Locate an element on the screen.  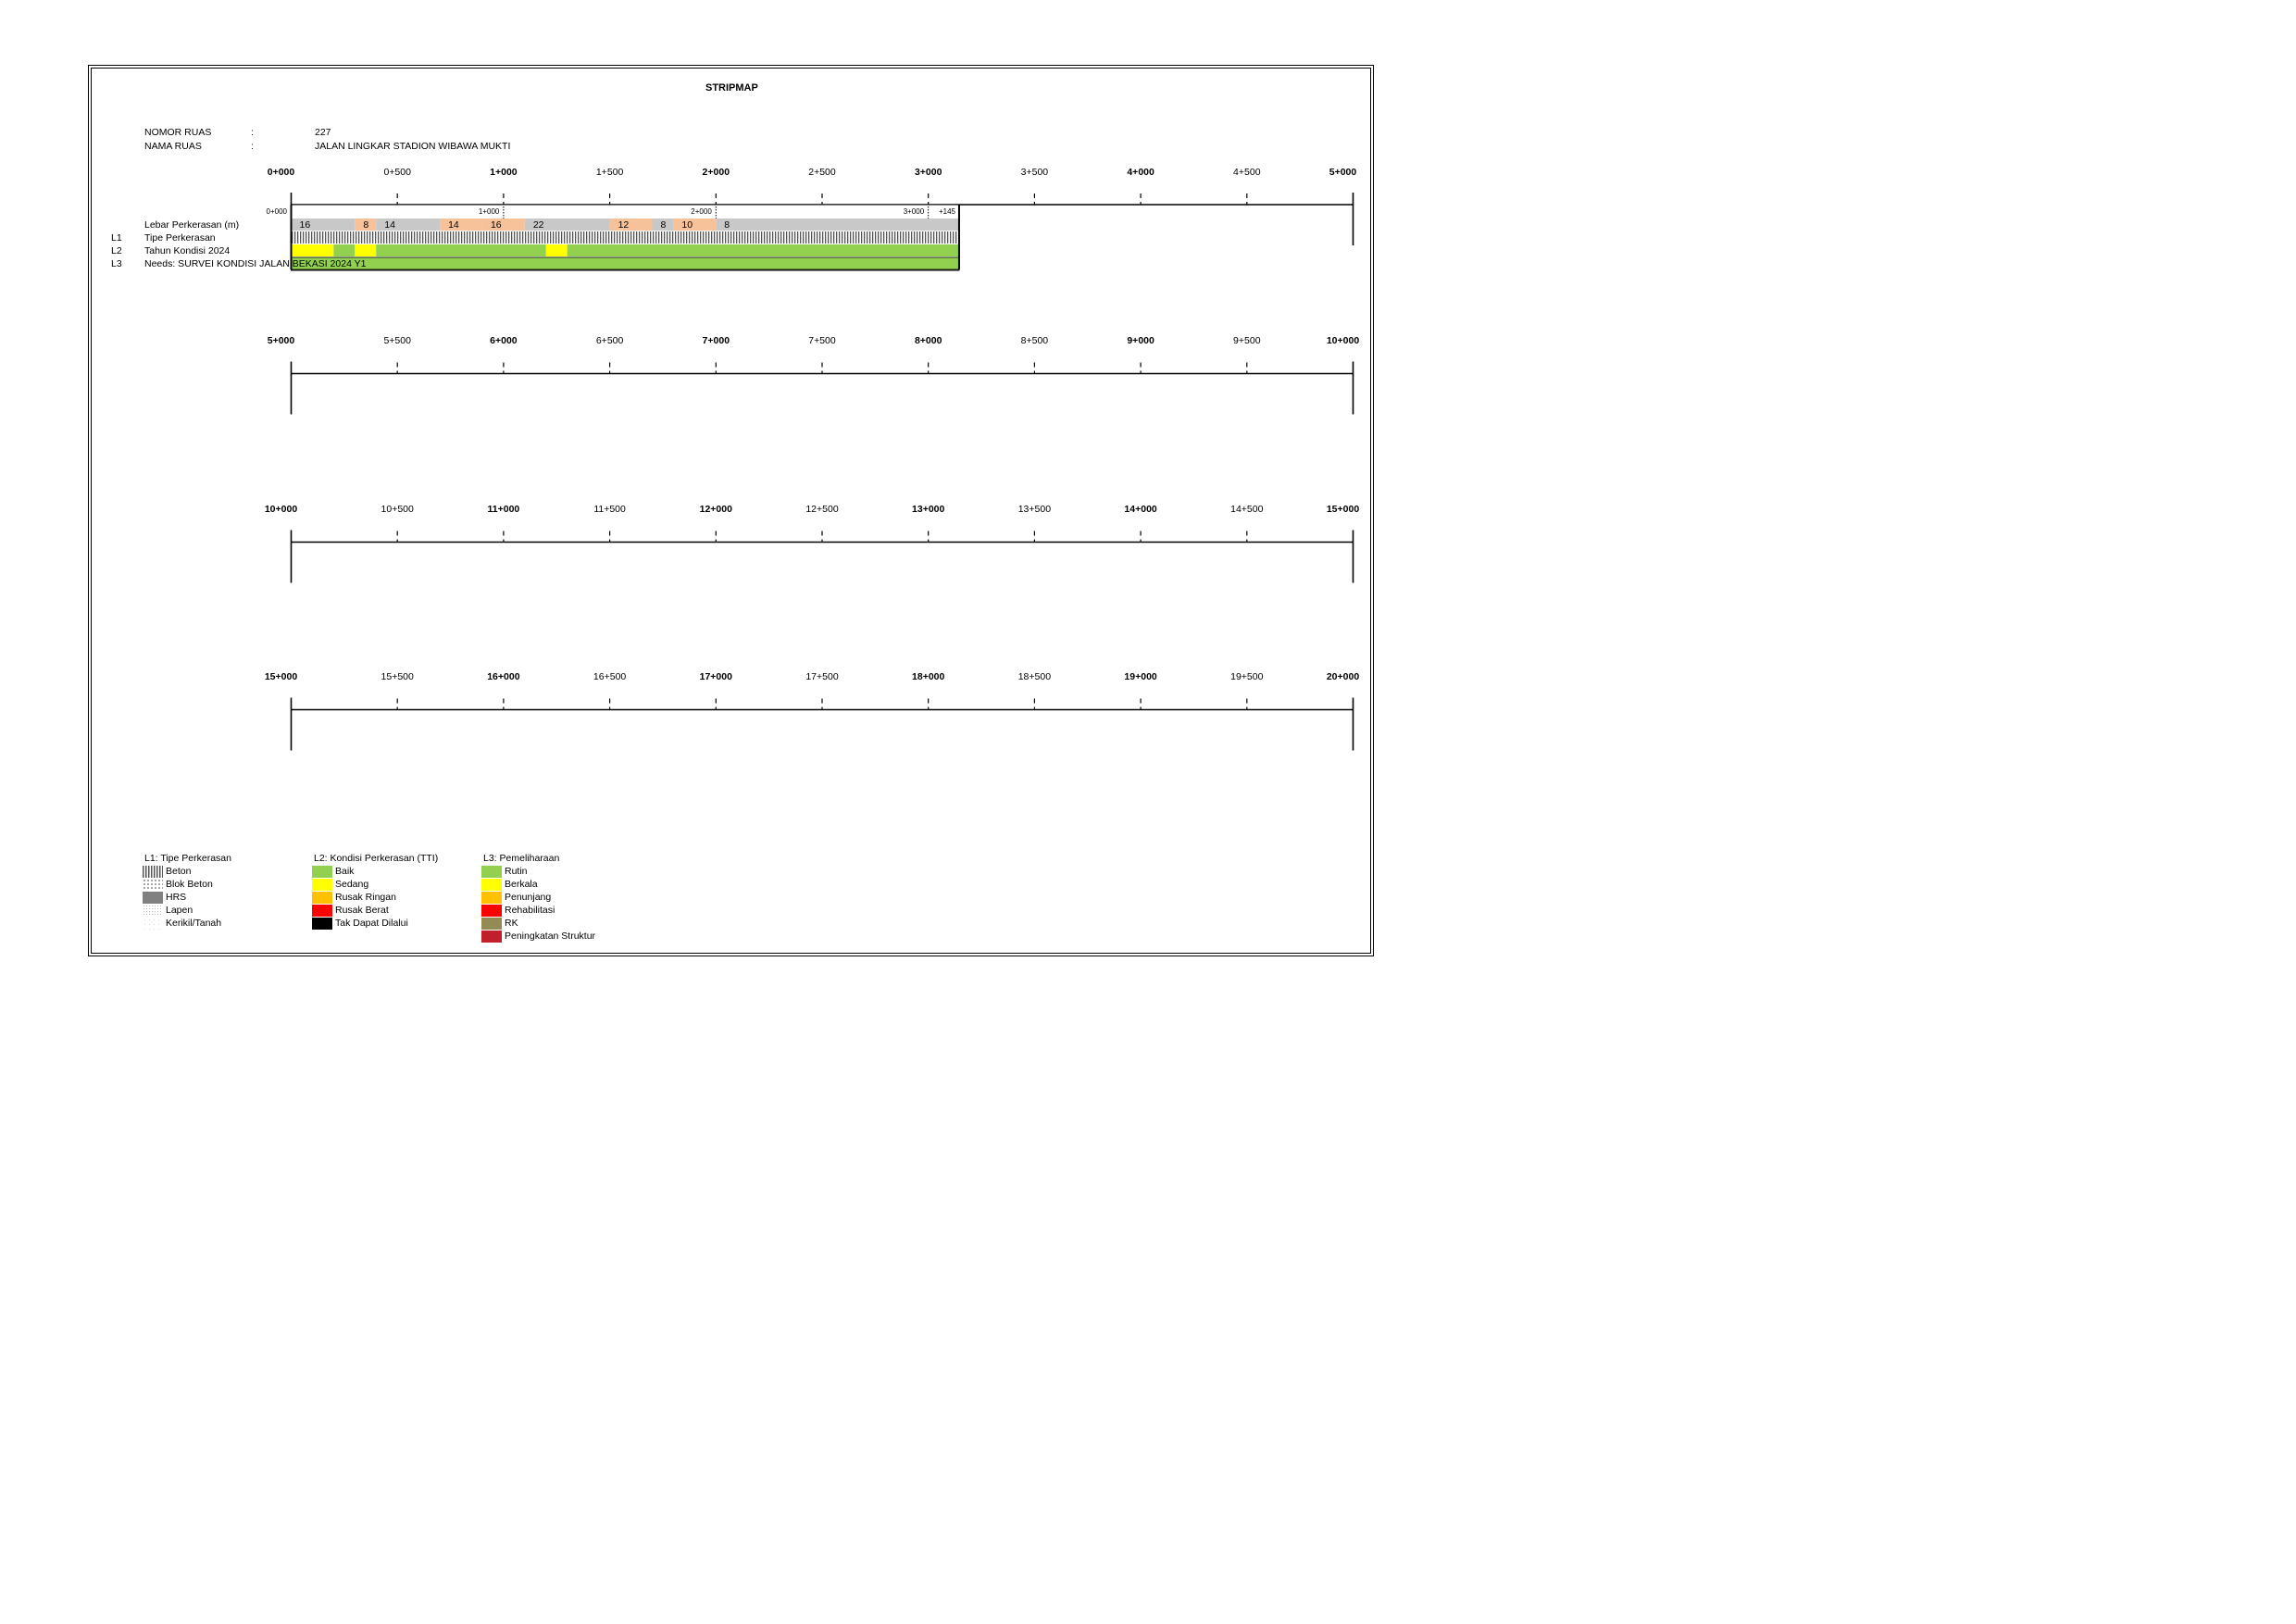
tick-label: 5+000 is located at coordinates (281, 340).